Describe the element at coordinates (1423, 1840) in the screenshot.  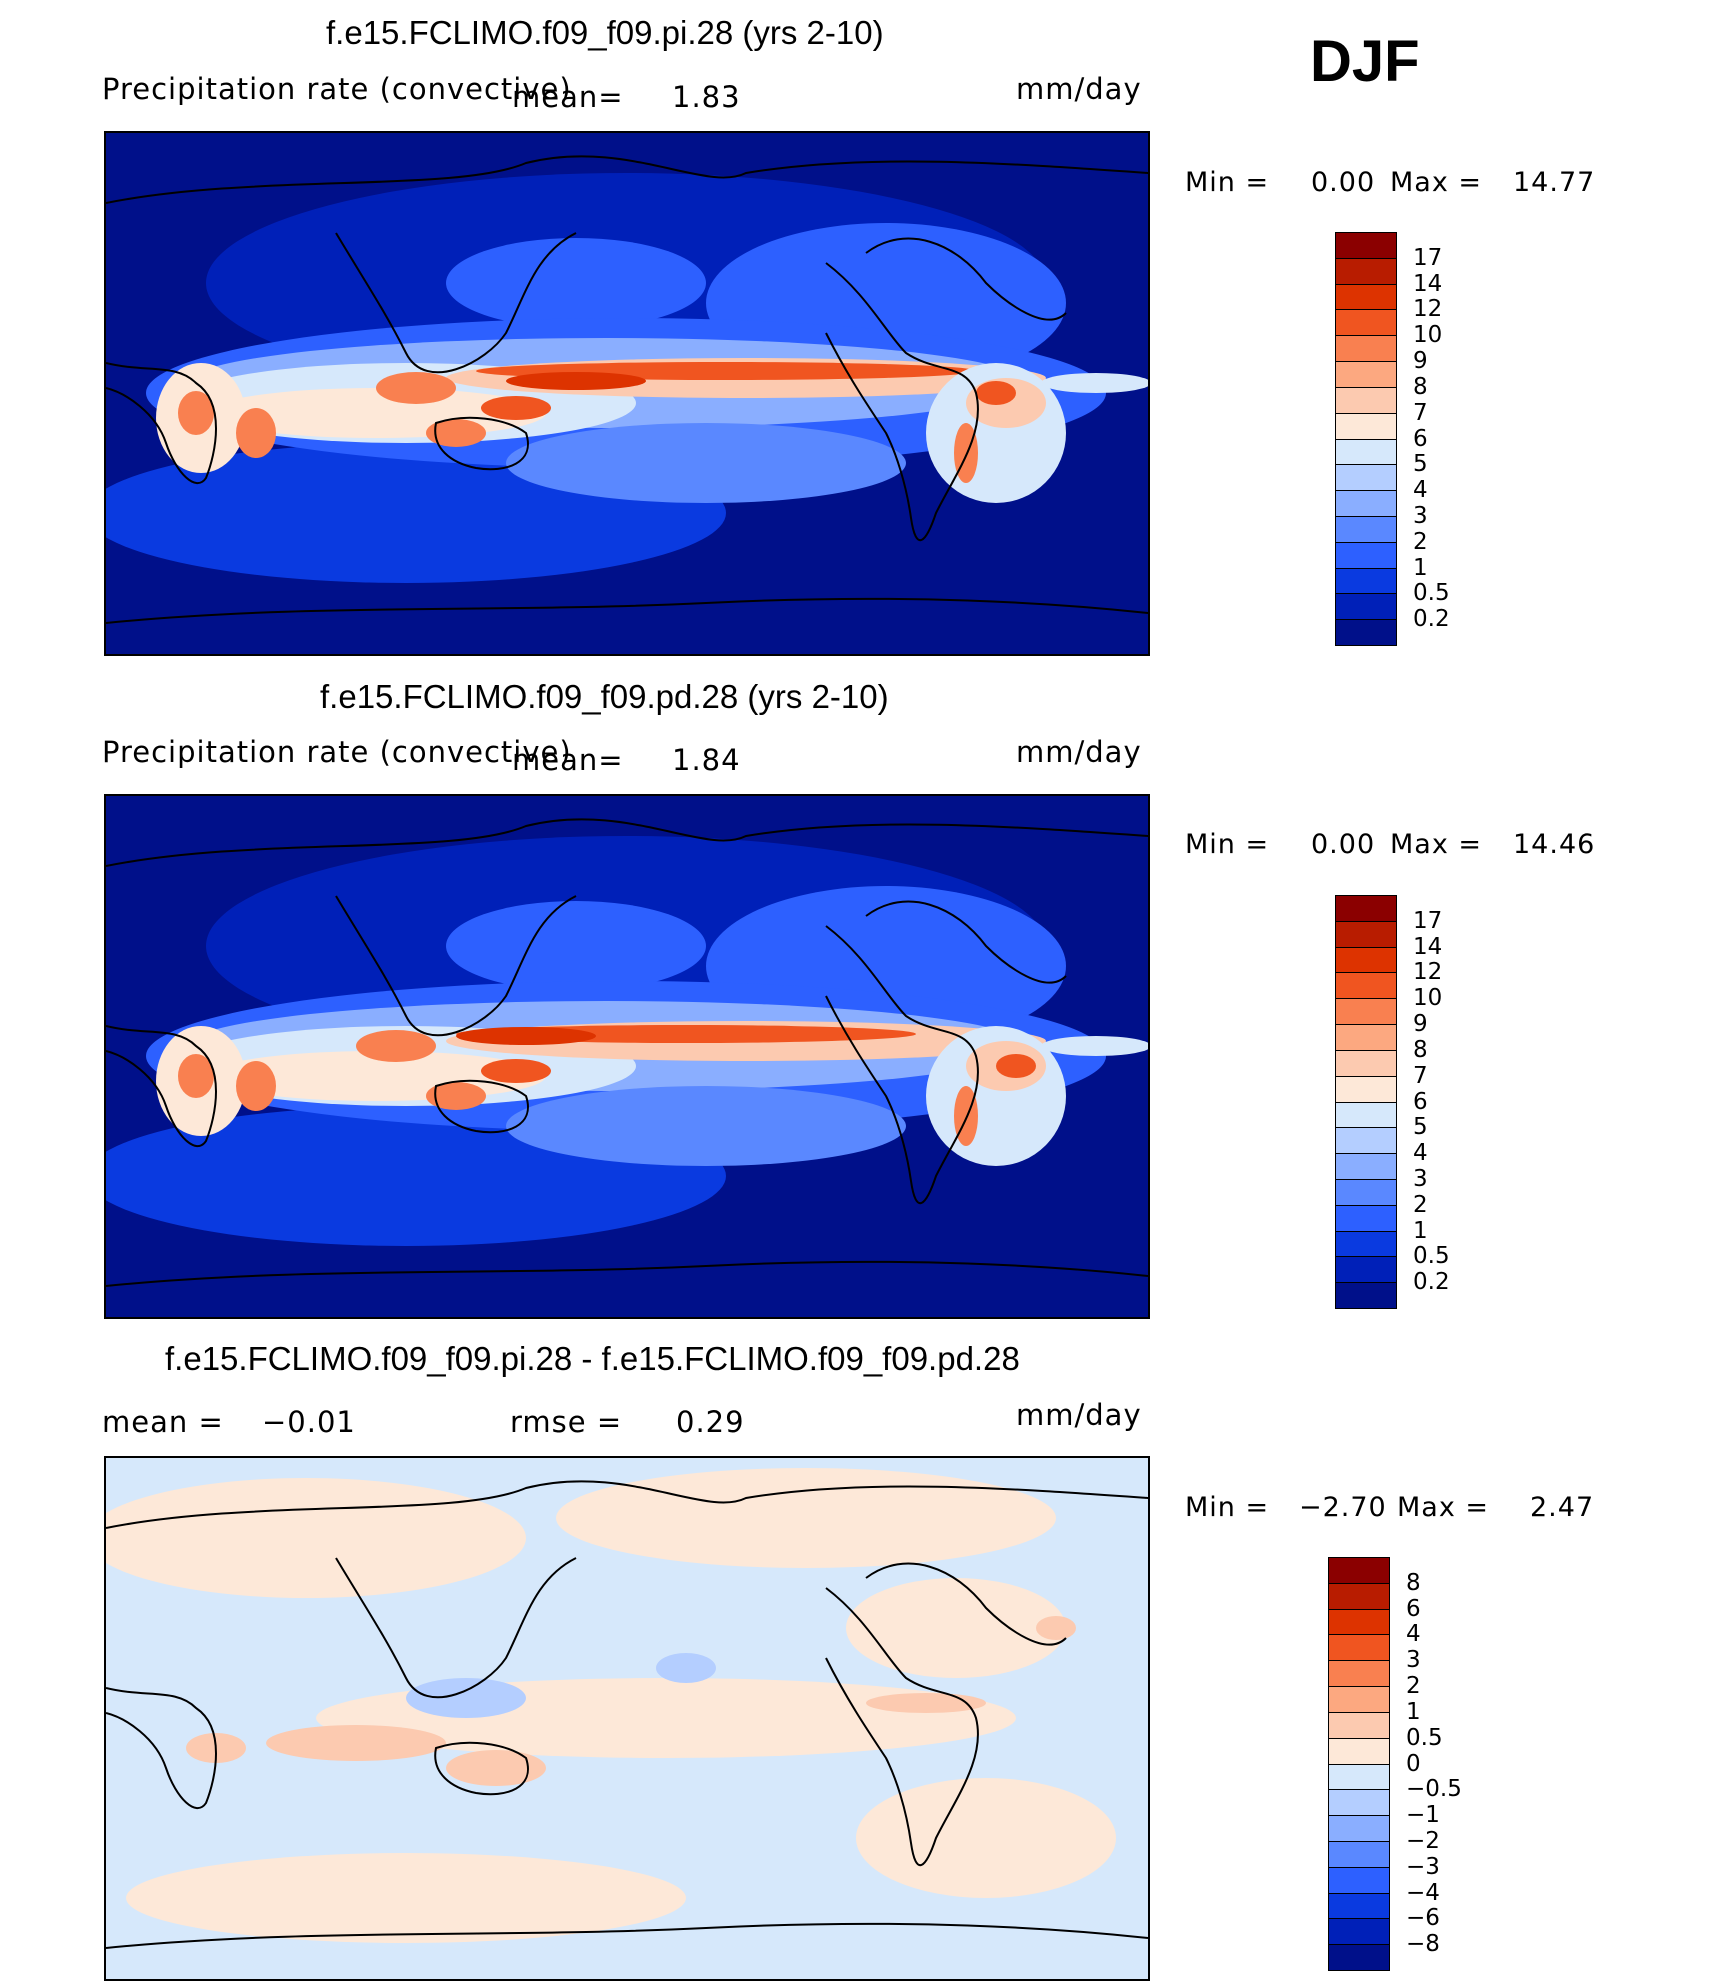
I see `colorbar-label: −2` at that location.